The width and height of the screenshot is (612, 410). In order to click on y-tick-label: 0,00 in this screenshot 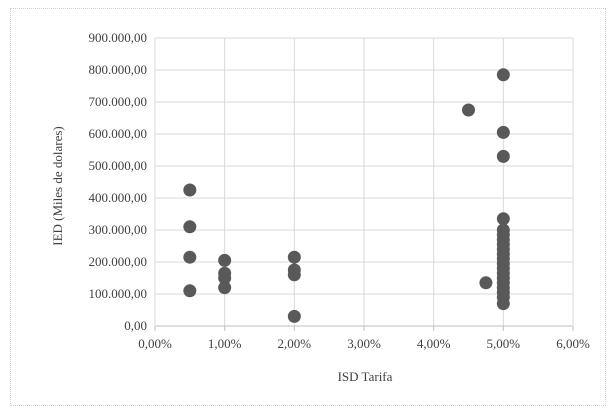, I will do `click(135, 325)`.